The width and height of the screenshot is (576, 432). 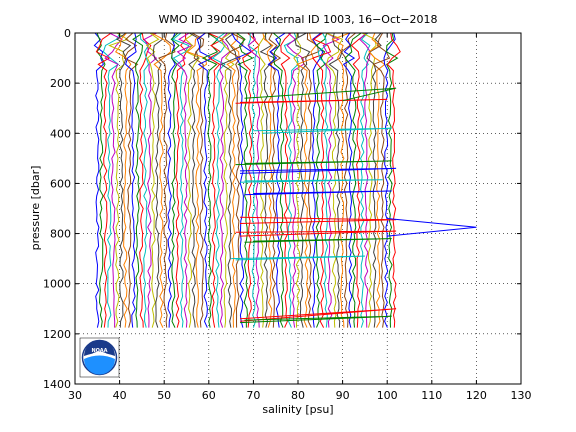 What do you see at coordinates (60, 83) in the screenshot?
I see `y-tick-label: 200` at bounding box center [60, 83].